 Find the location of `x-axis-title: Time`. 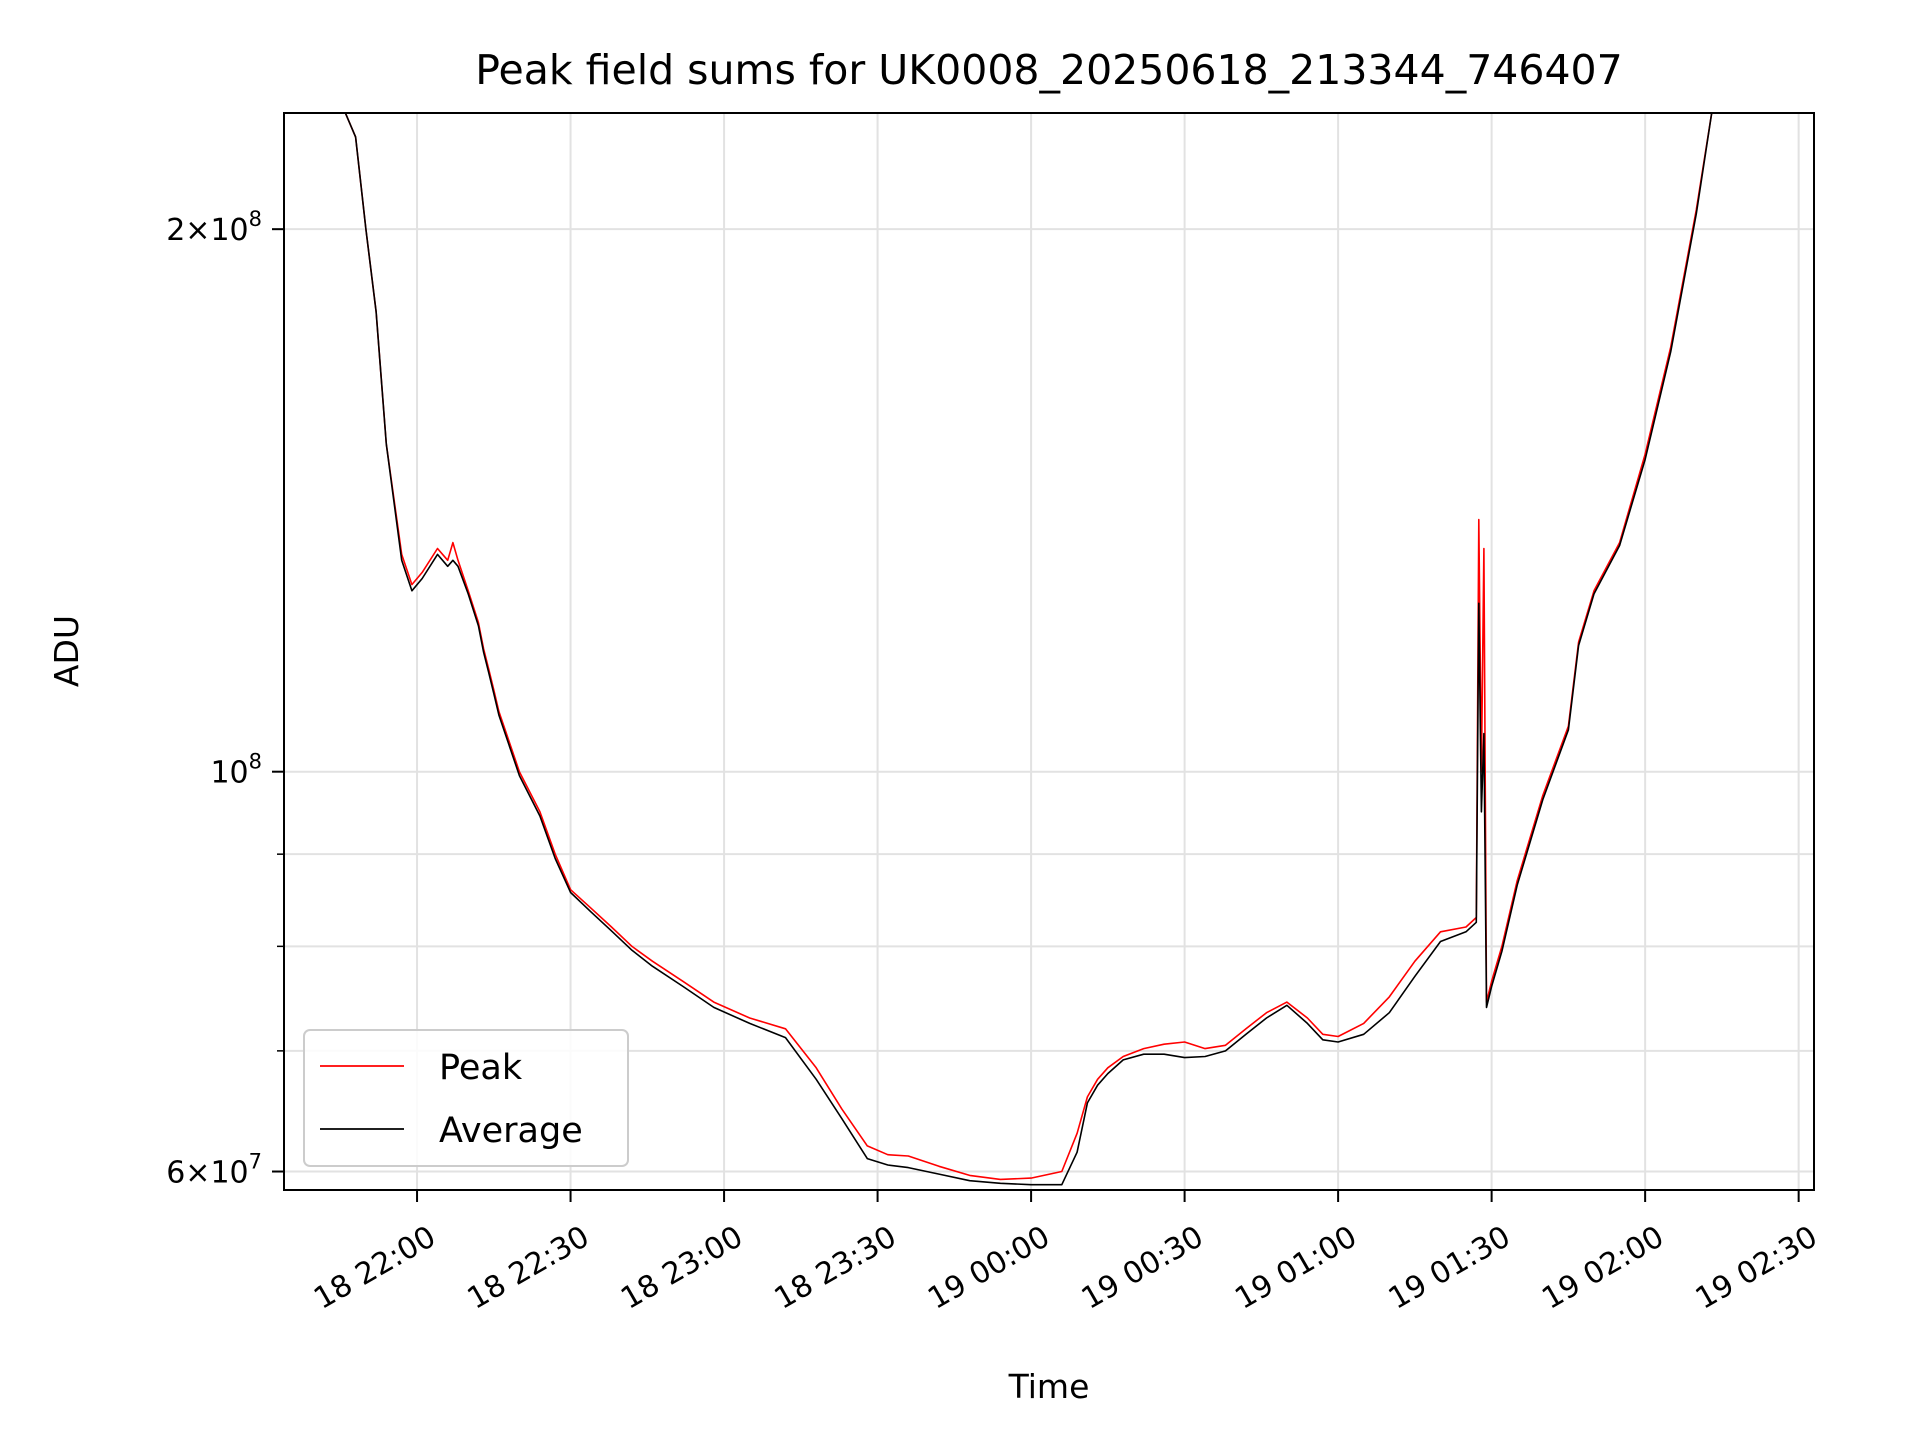

x-axis-title: Time is located at coordinates (1049, 1386).